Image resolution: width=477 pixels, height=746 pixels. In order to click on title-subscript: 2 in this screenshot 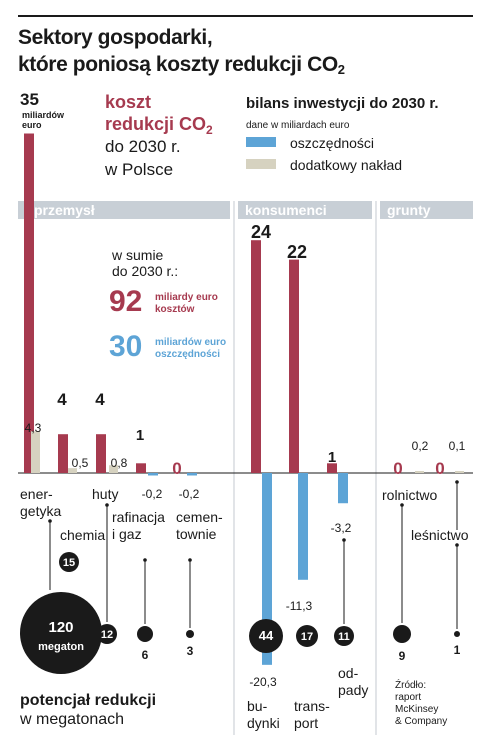, I will do `click(341, 69)`.